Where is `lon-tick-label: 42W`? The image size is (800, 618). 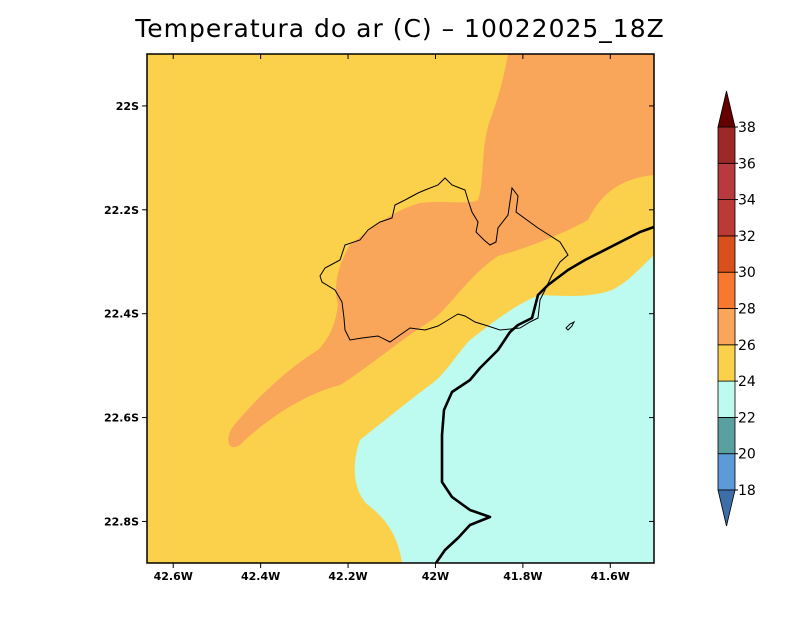
lon-tick-label: 42W is located at coordinates (435, 576).